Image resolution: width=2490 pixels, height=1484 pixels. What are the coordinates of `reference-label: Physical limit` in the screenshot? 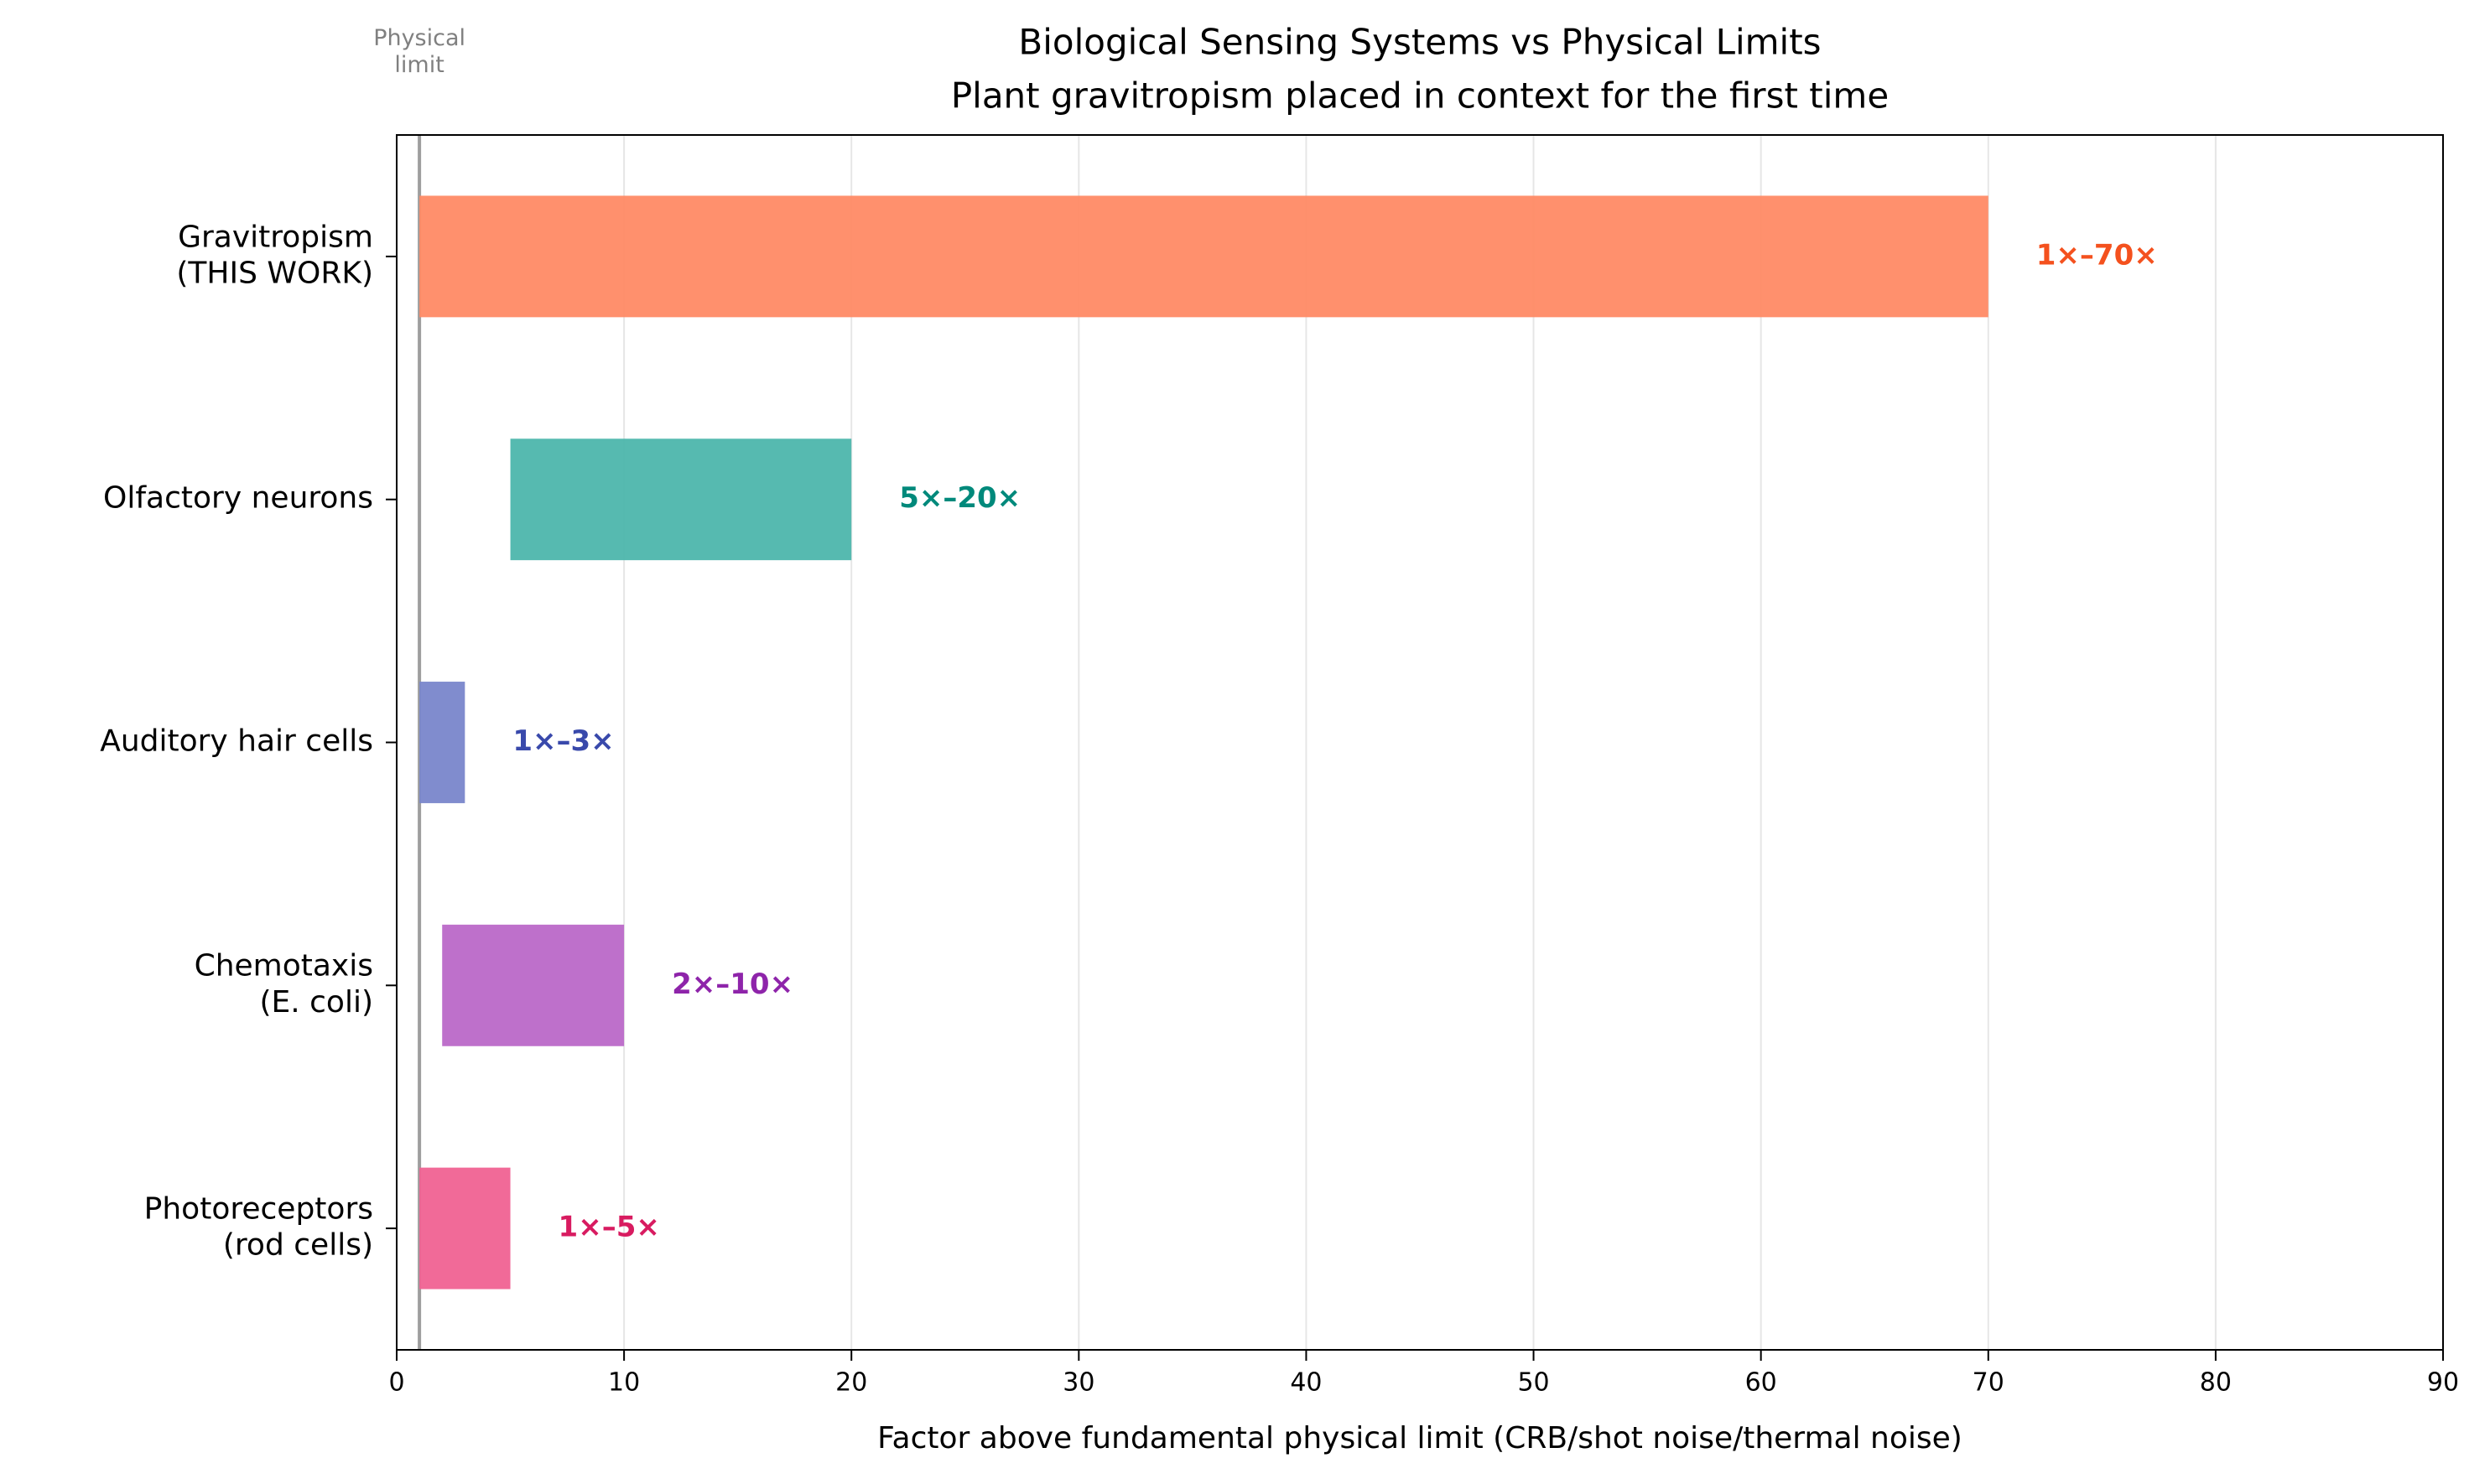 It's located at (419, 50).